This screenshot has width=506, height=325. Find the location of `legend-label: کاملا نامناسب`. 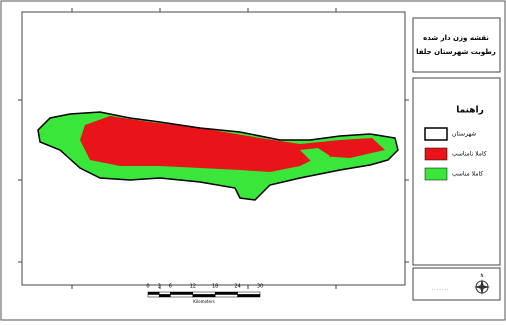

legend-label: کاملا نامناسب is located at coordinates (469, 154).